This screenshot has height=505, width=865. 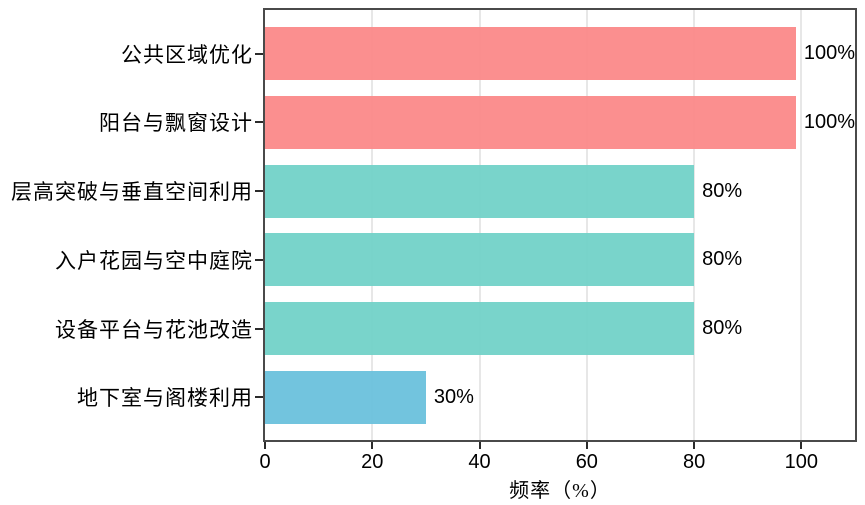 What do you see at coordinates (265, 462) in the screenshot?
I see `x-tick-label: 0` at bounding box center [265, 462].